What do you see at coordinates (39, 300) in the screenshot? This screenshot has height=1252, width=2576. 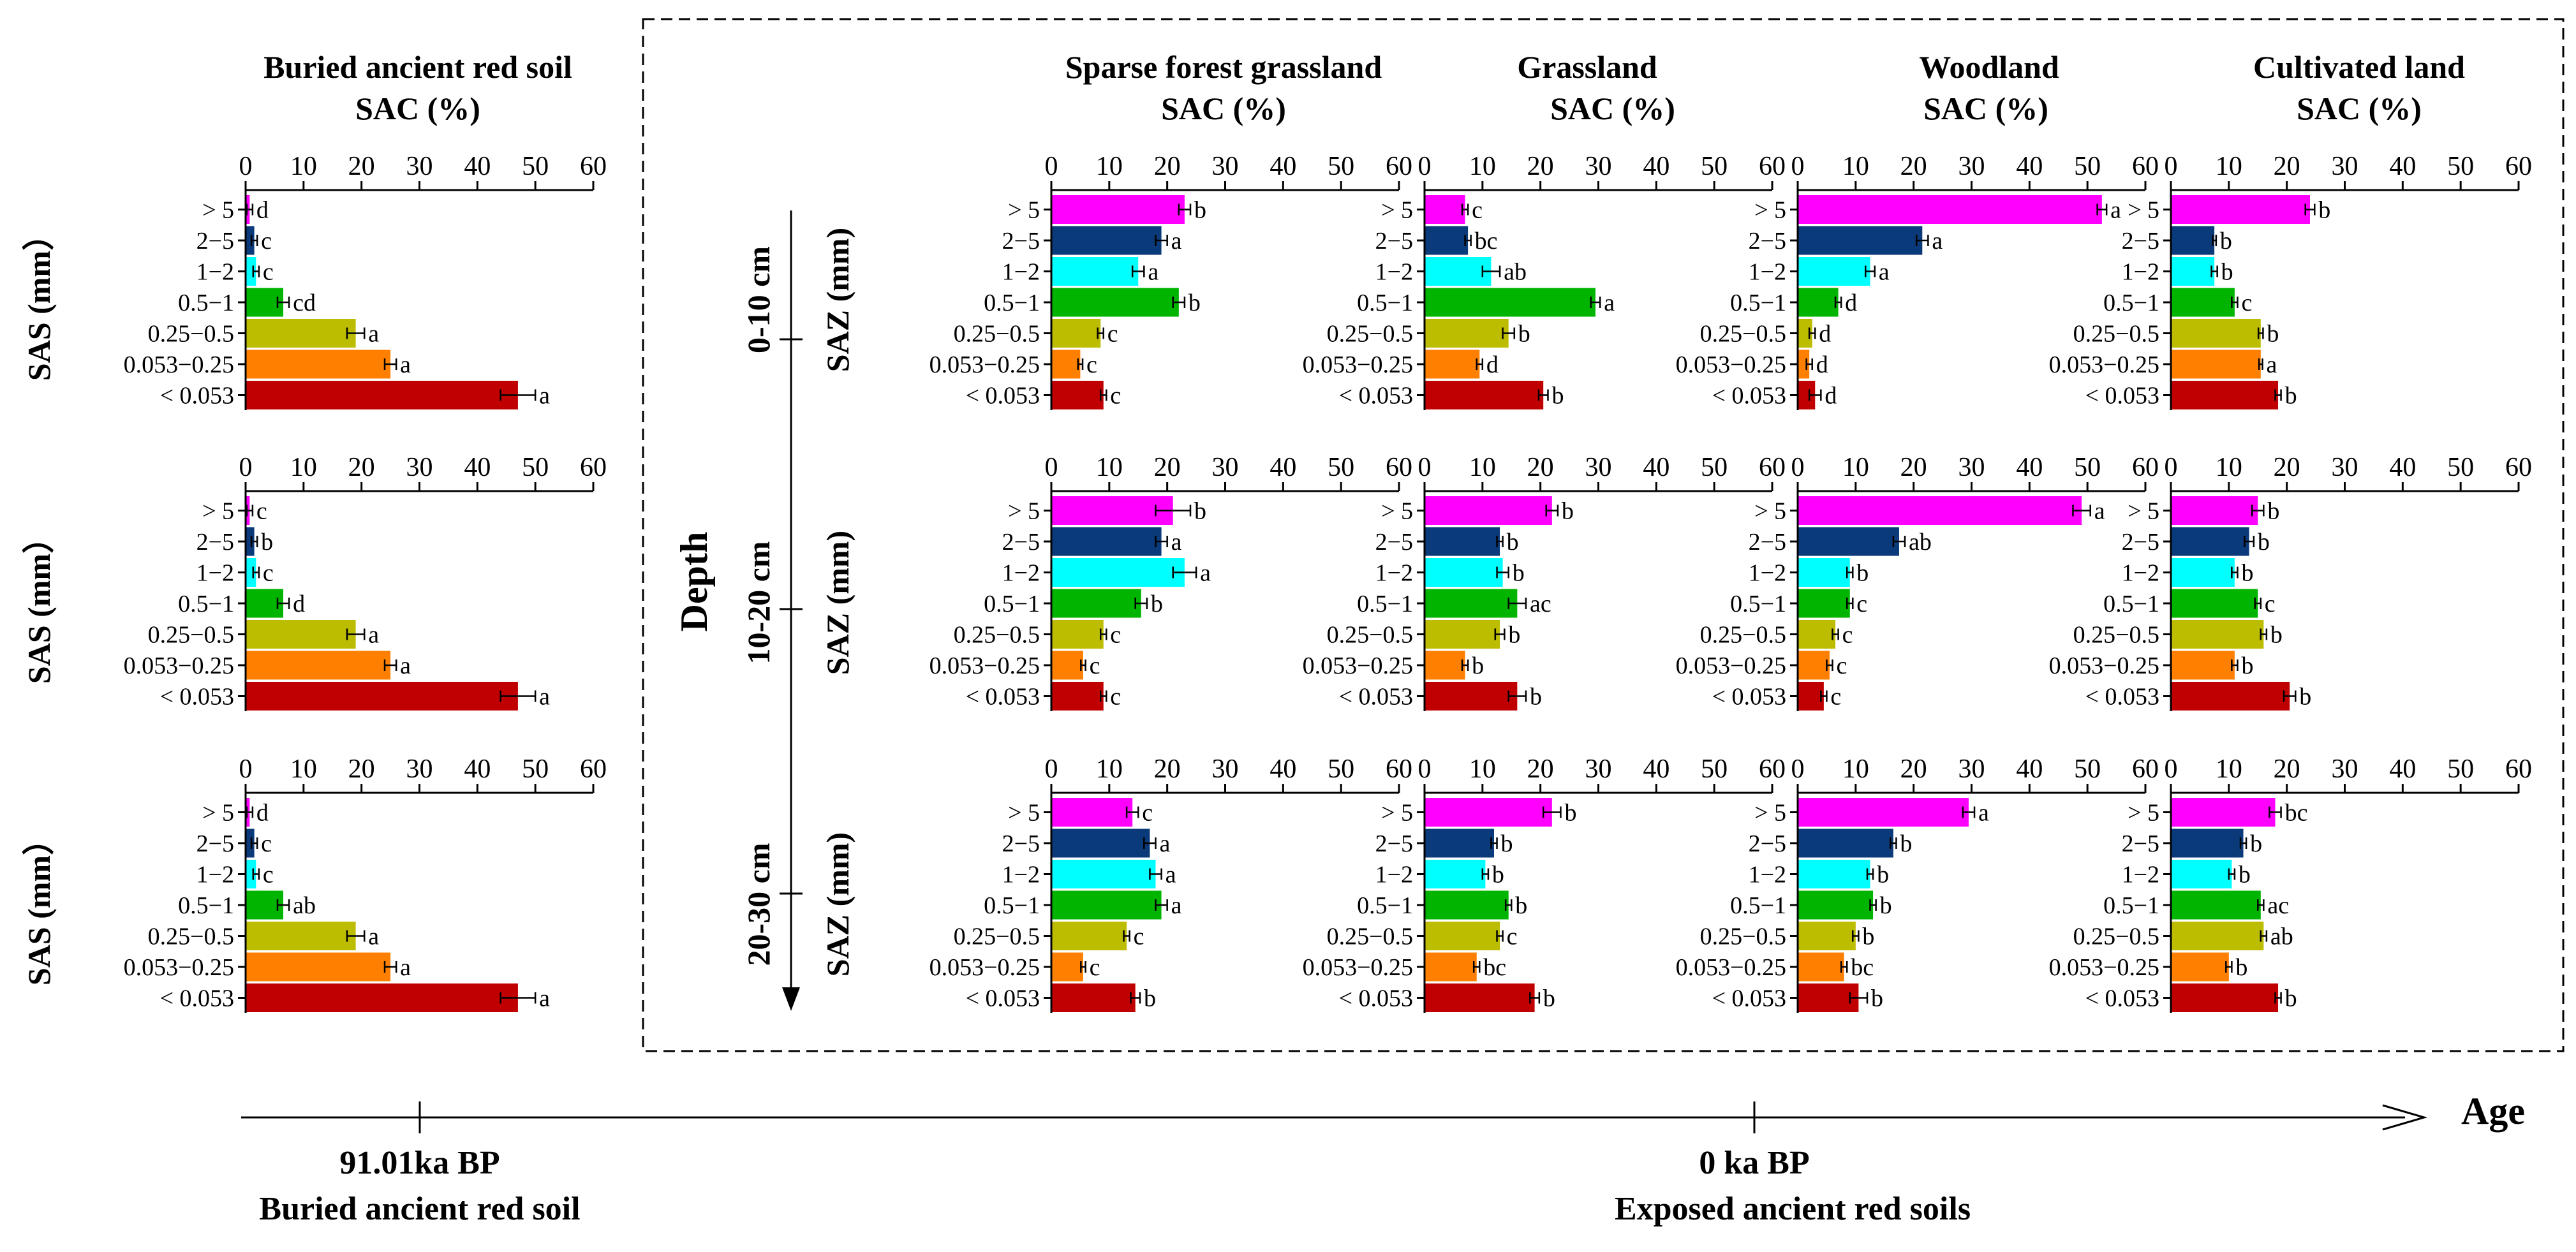 I see `y-axis-title-buried-0-10: SAS (mm）` at bounding box center [39, 300].